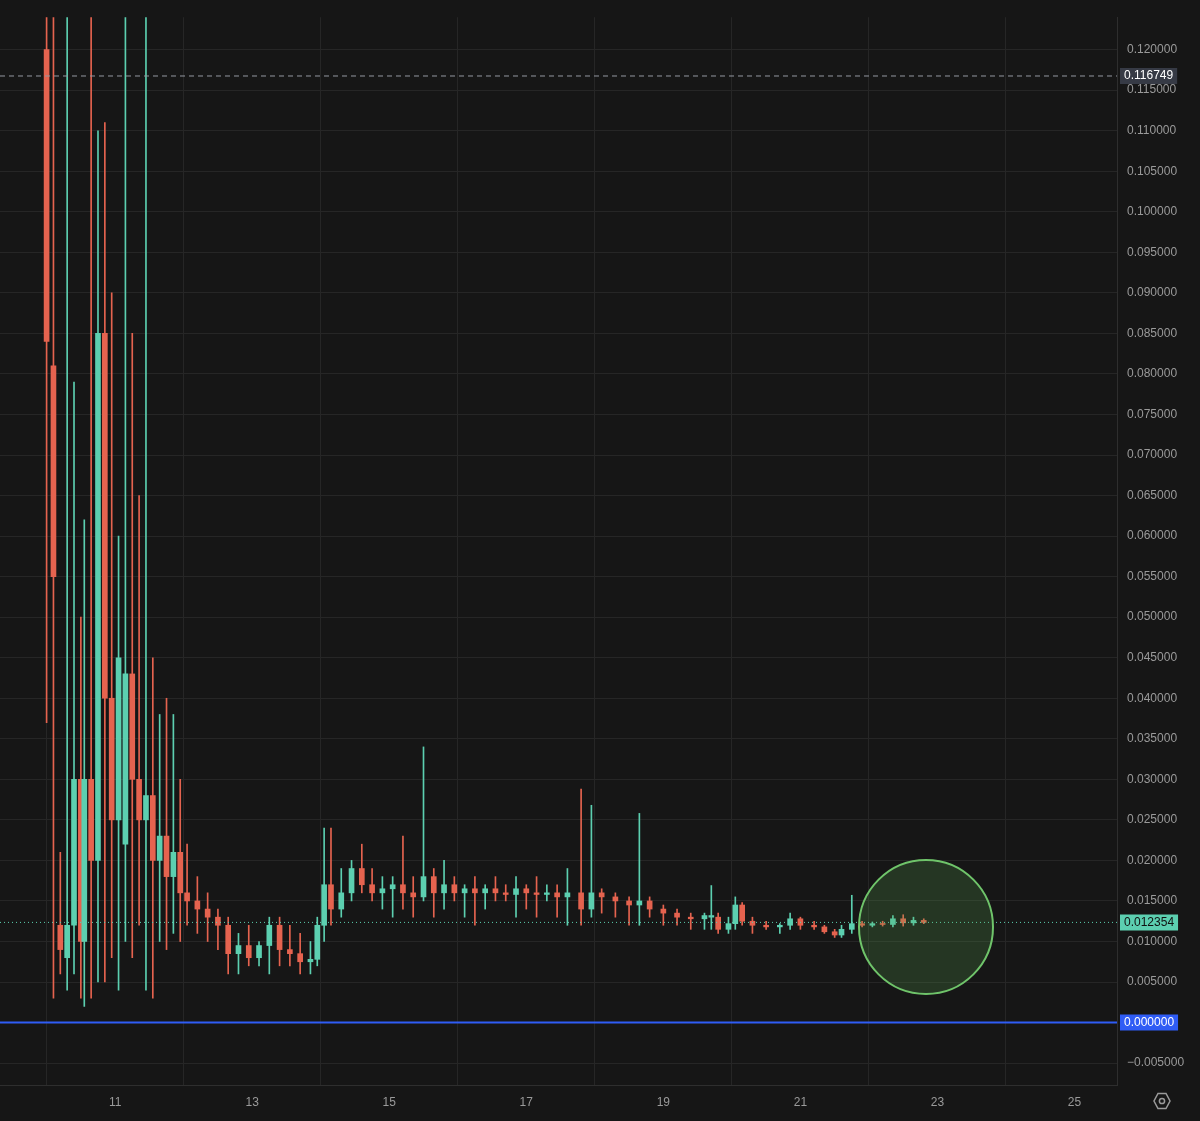 The height and width of the screenshot is (1121, 1200). I want to click on ref-line-label: 0.116749, so click(1149, 75).